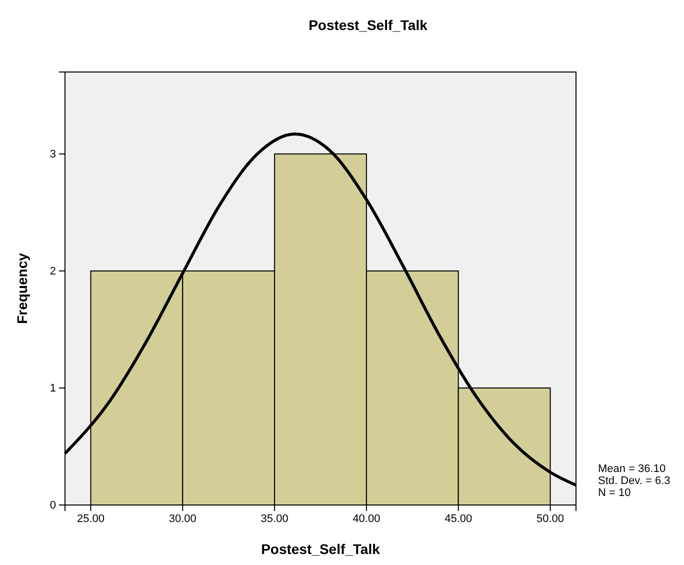 This screenshot has width=684, height=565. What do you see at coordinates (53, 271) in the screenshot?
I see `y-tick-label: 2` at bounding box center [53, 271].